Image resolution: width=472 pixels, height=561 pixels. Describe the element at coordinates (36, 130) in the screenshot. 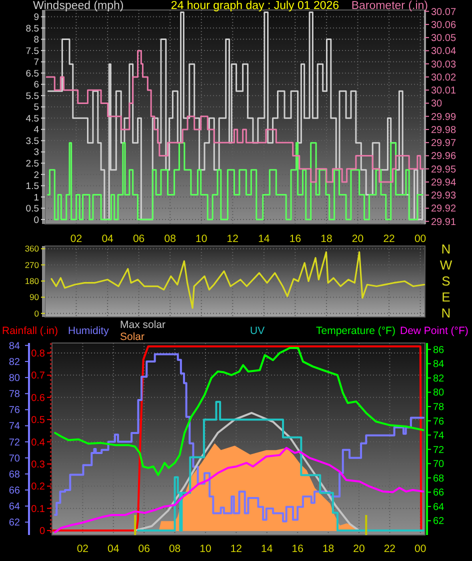

I see `y-tick-label: 4` at that location.